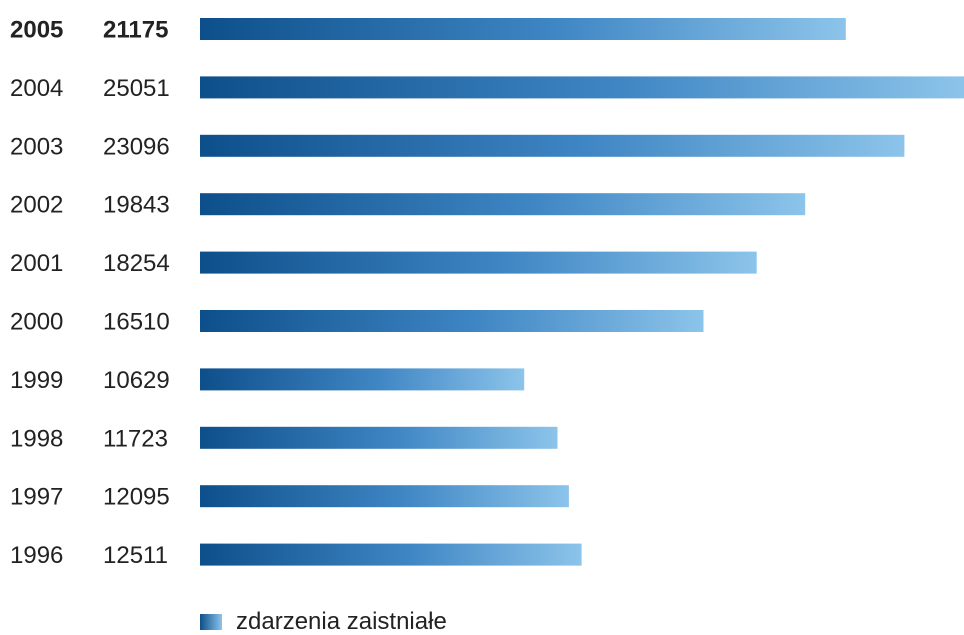 This screenshot has height=635, width=964. Describe the element at coordinates (384, 496) in the screenshot. I see `bar-1997` at that location.